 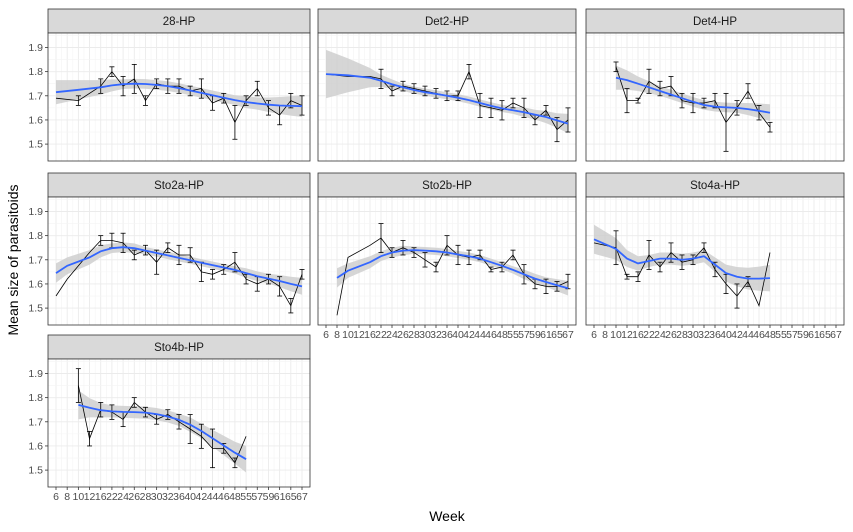 What do you see at coordinates (715, 186) in the screenshot?
I see `facet-strip-label: Sto4a-HP` at bounding box center [715, 186].